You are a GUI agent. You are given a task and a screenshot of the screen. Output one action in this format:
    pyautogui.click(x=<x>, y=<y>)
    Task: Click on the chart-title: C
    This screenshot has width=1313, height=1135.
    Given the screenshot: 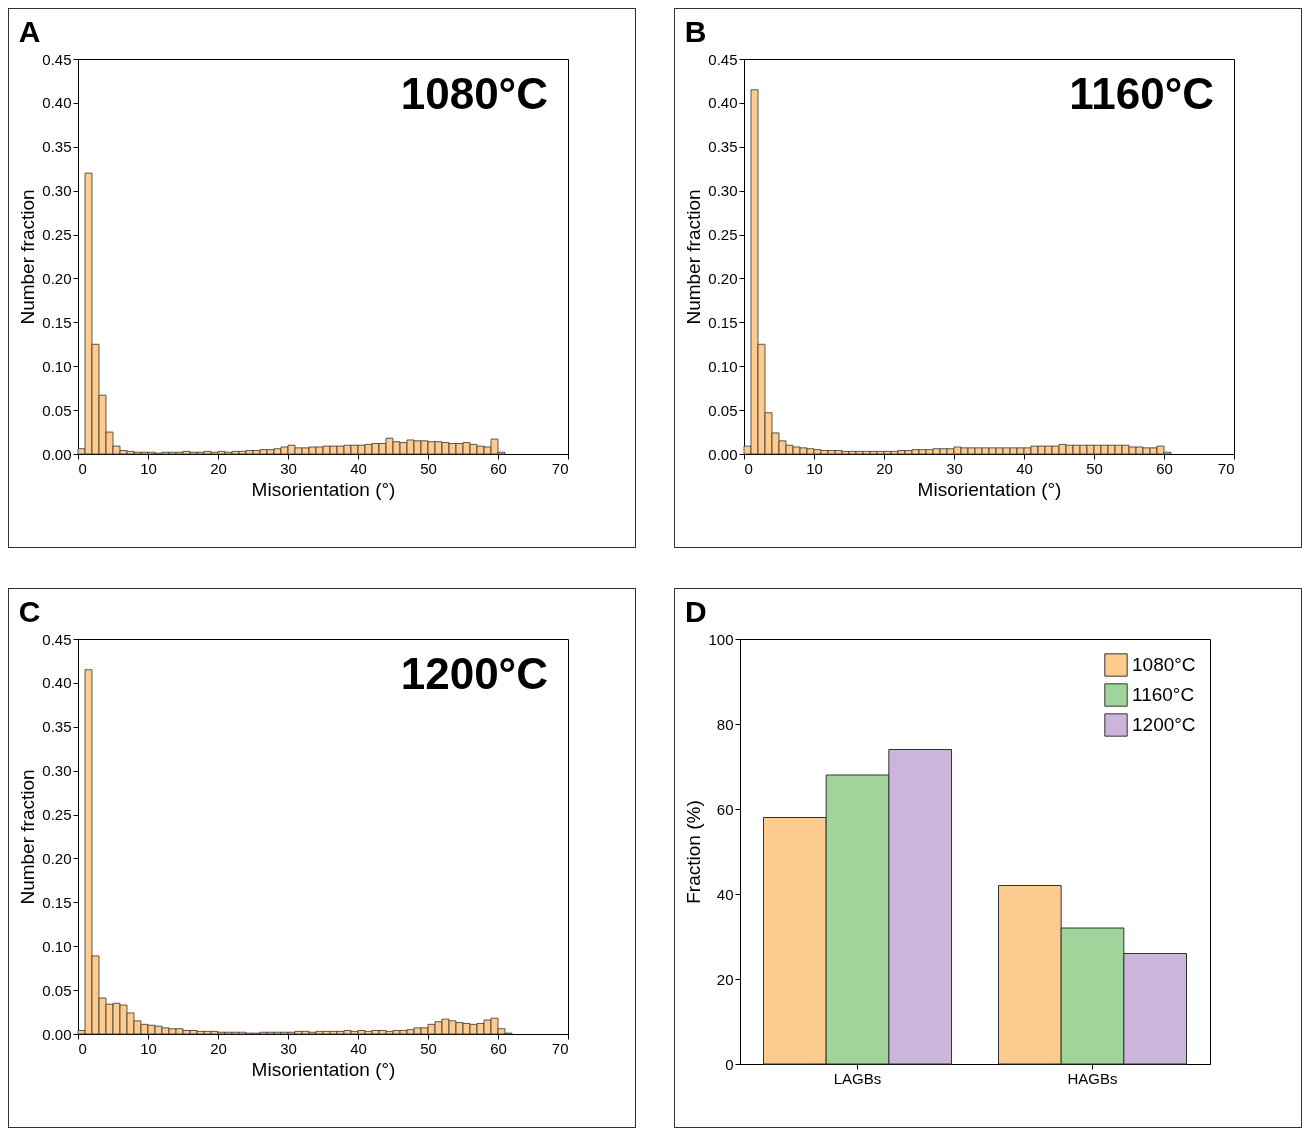 What is the action you would take?
    pyautogui.click(x=29, y=611)
    